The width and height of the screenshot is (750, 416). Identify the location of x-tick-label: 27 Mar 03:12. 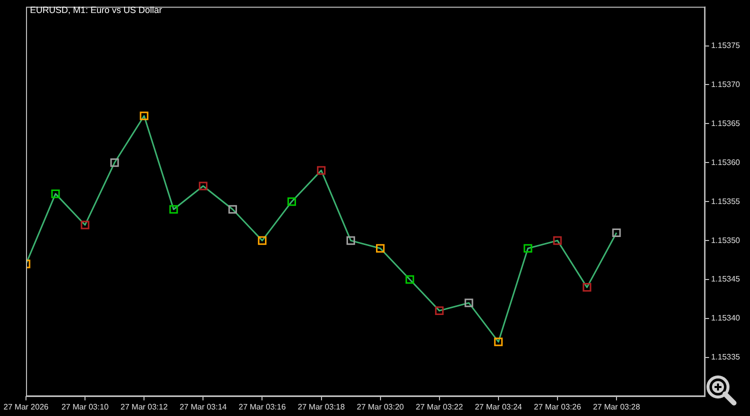
(144, 407).